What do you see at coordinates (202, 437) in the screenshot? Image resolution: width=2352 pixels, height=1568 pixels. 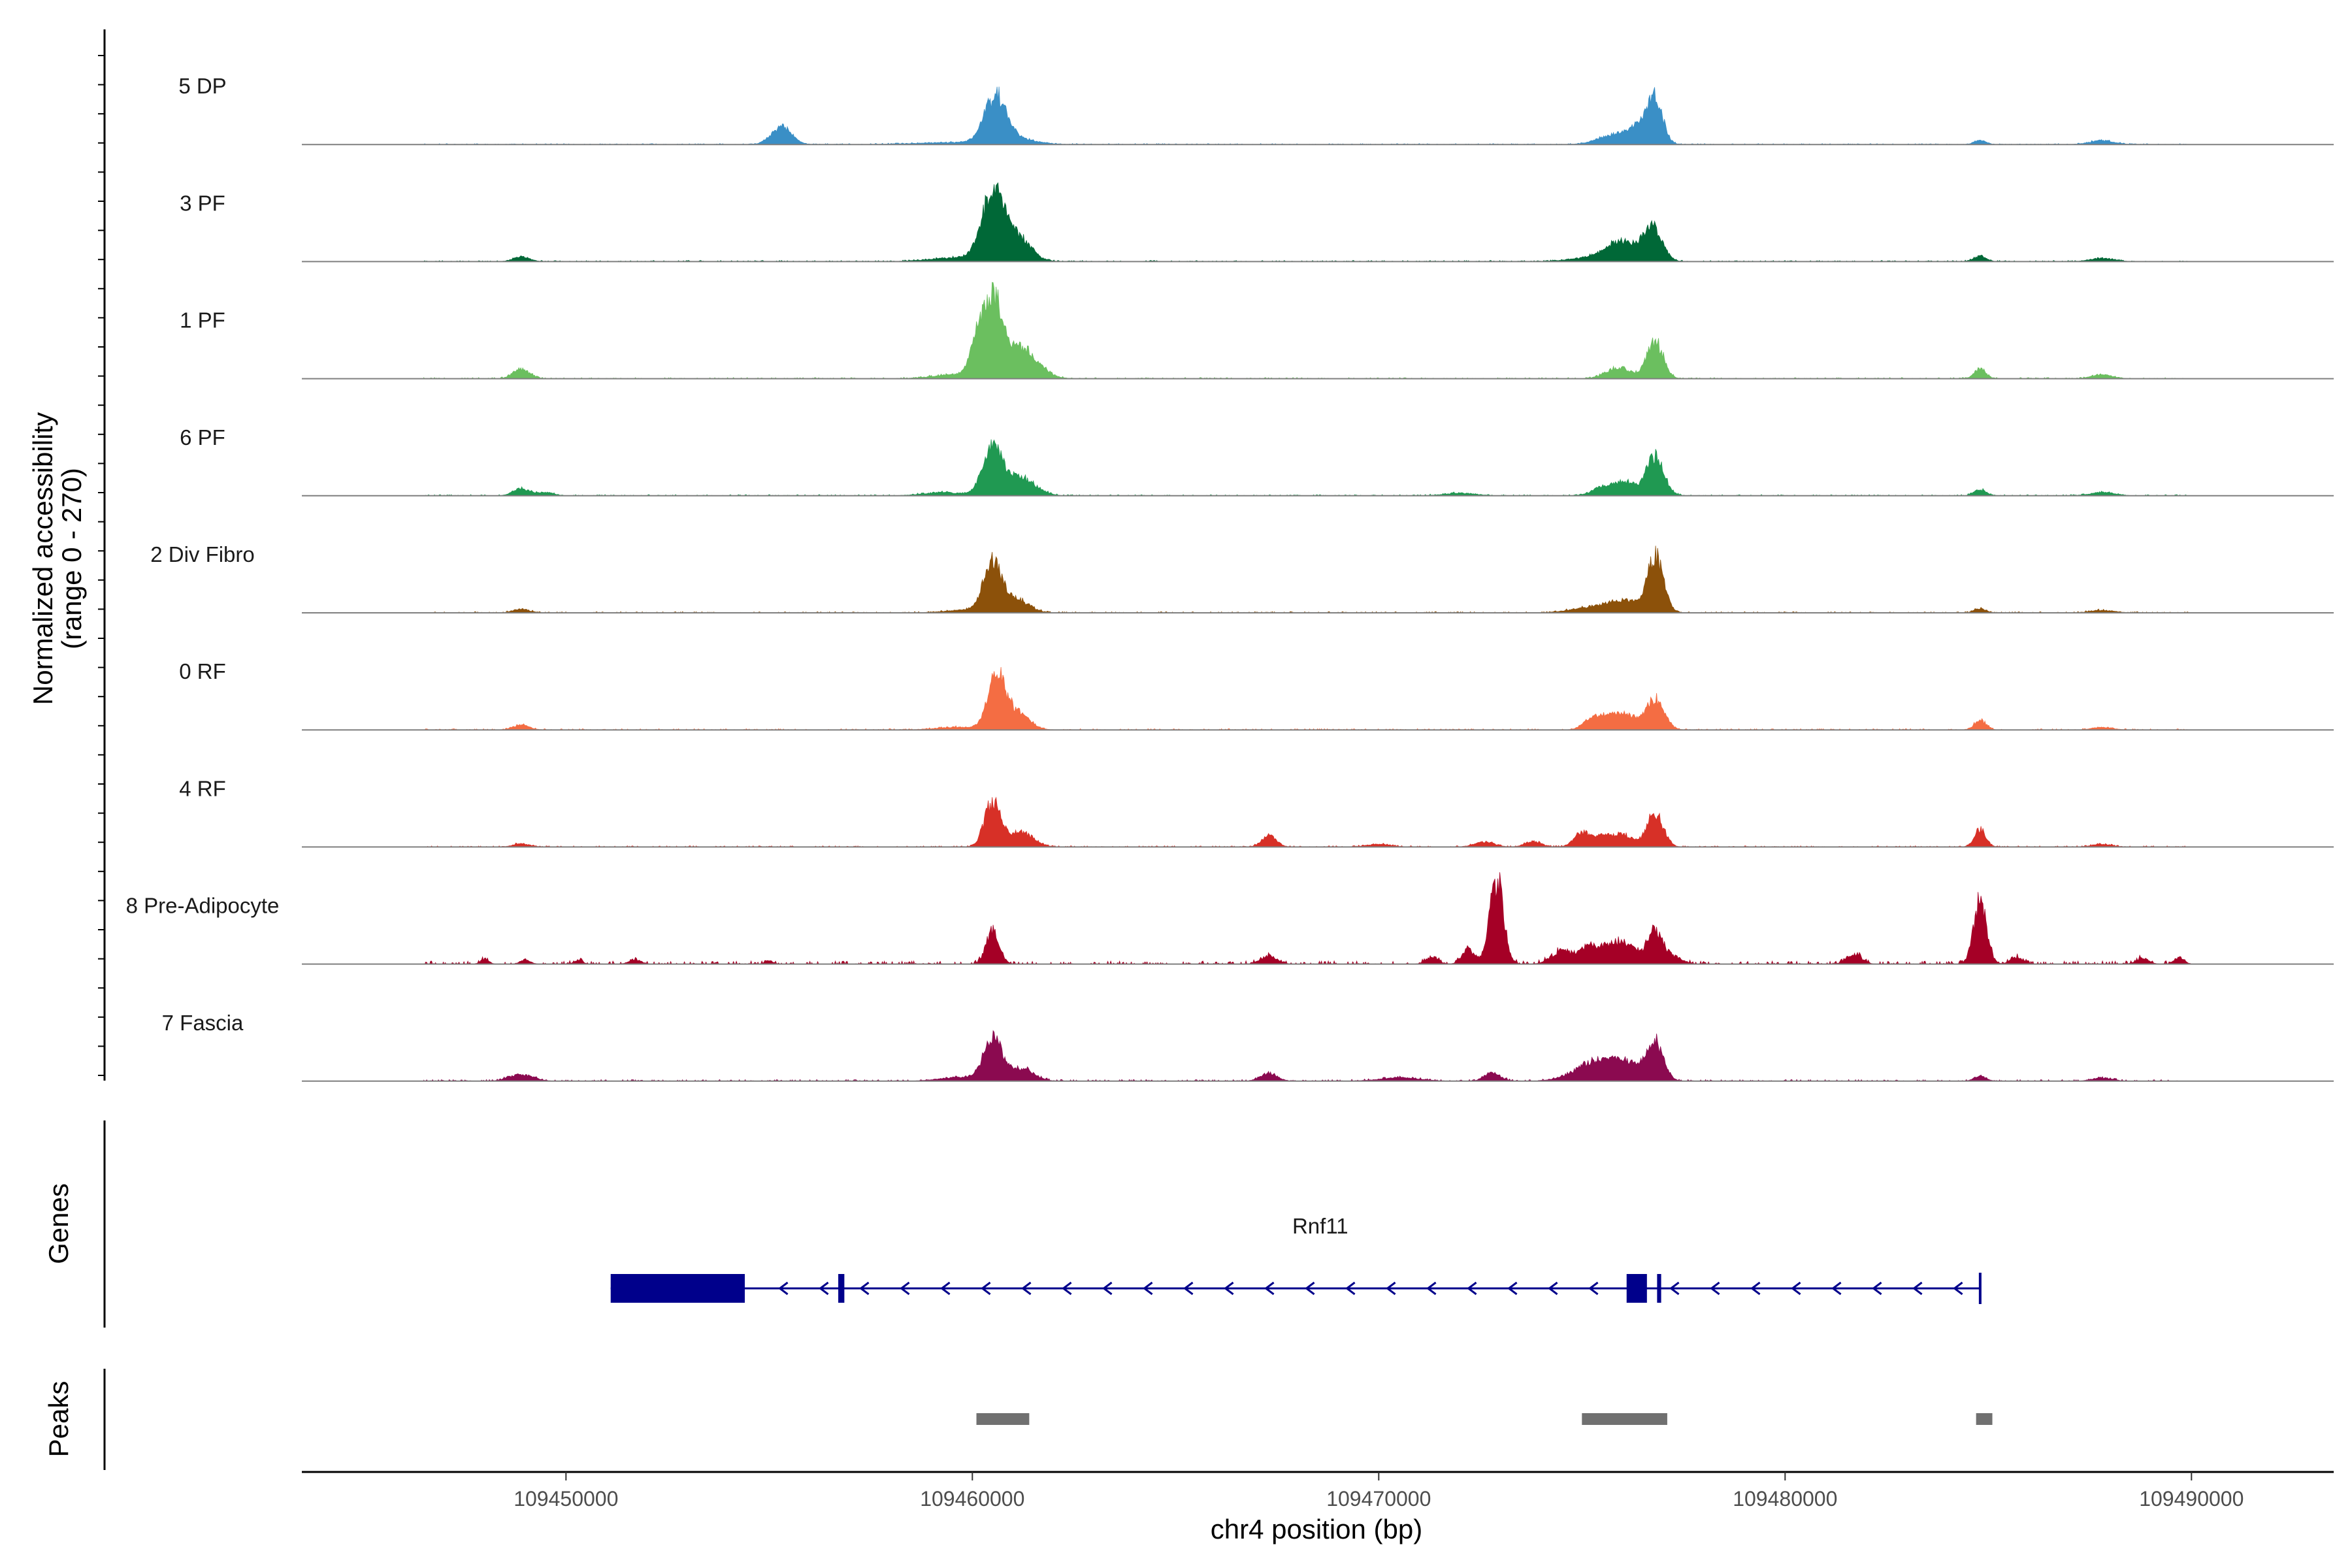 I see `track-label-6-pf: 6 PF` at bounding box center [202, 437].